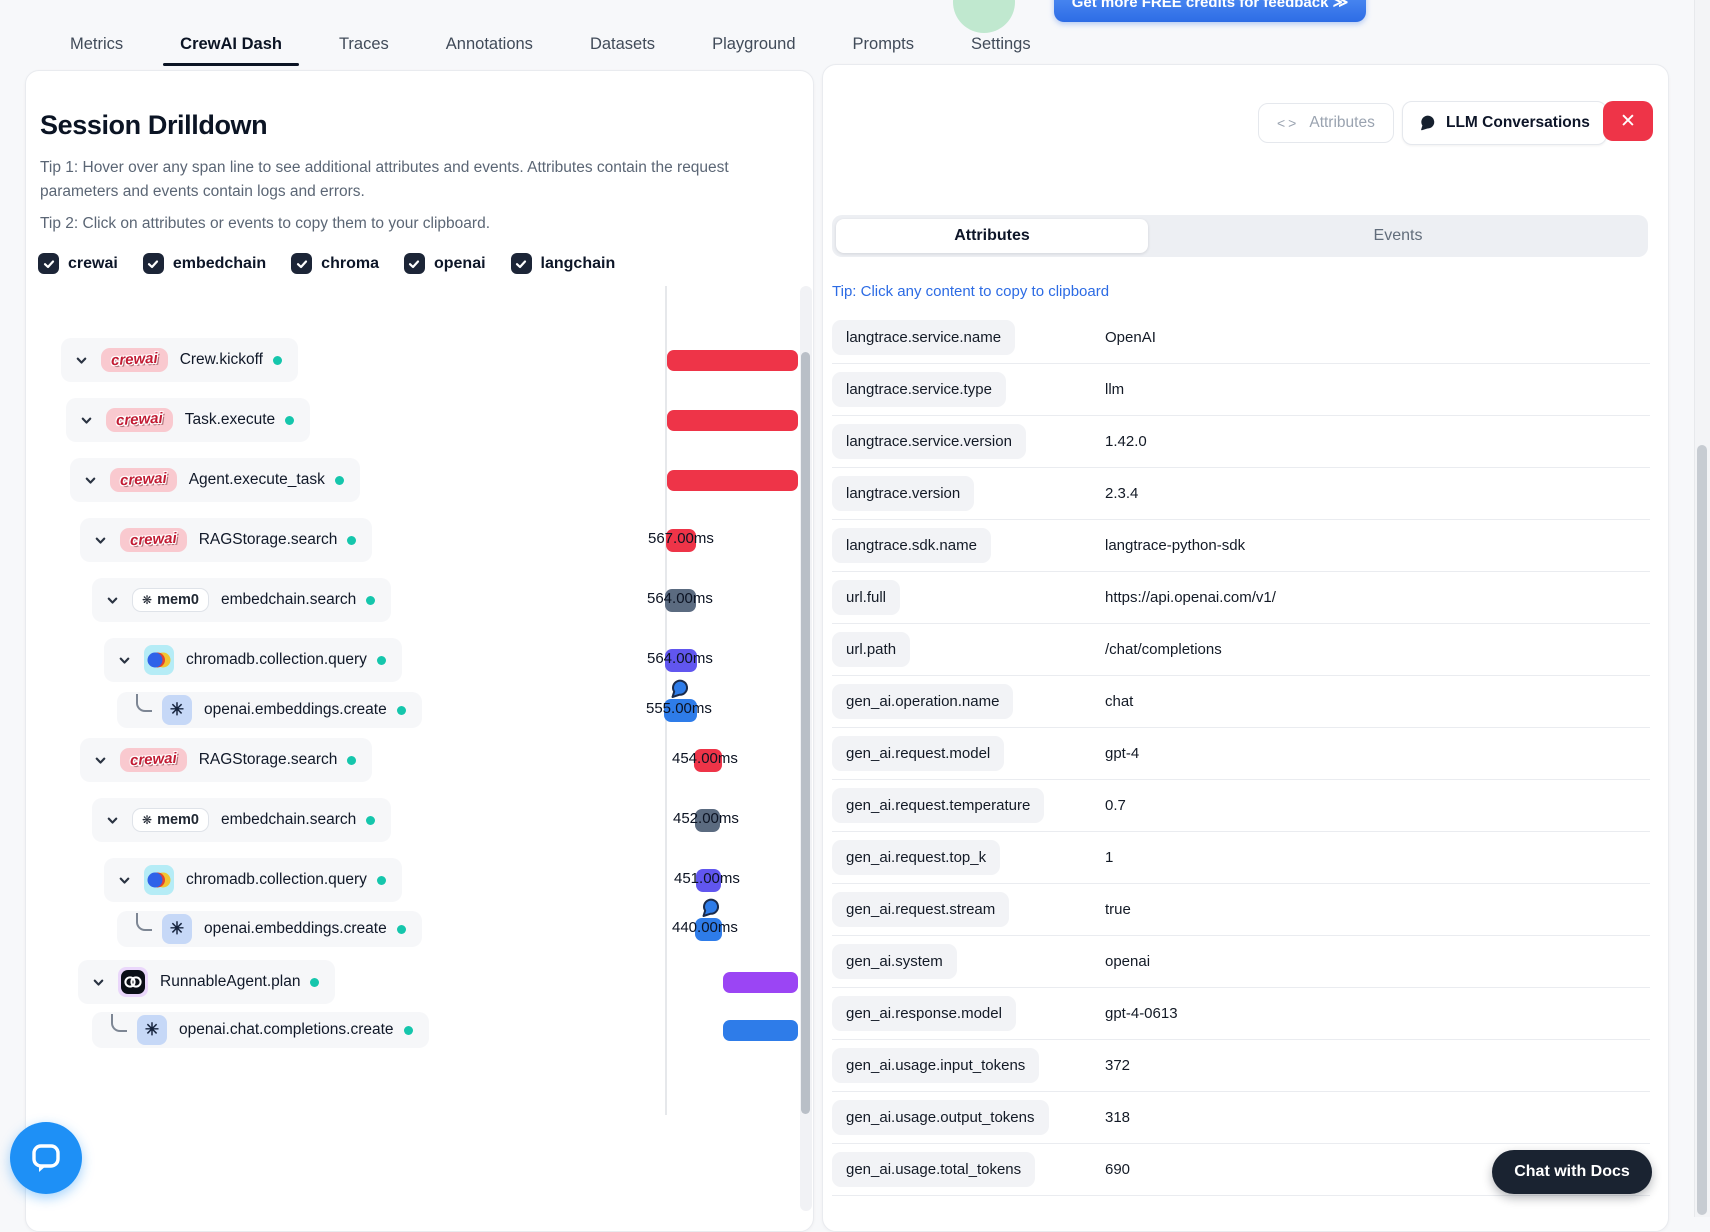 The height and width of the screenshot is (1232, 1710). Describe the element at coordinates (924, 1013) in the screenshot. I see `attribute-key: gen_ai.response.model` at that location.